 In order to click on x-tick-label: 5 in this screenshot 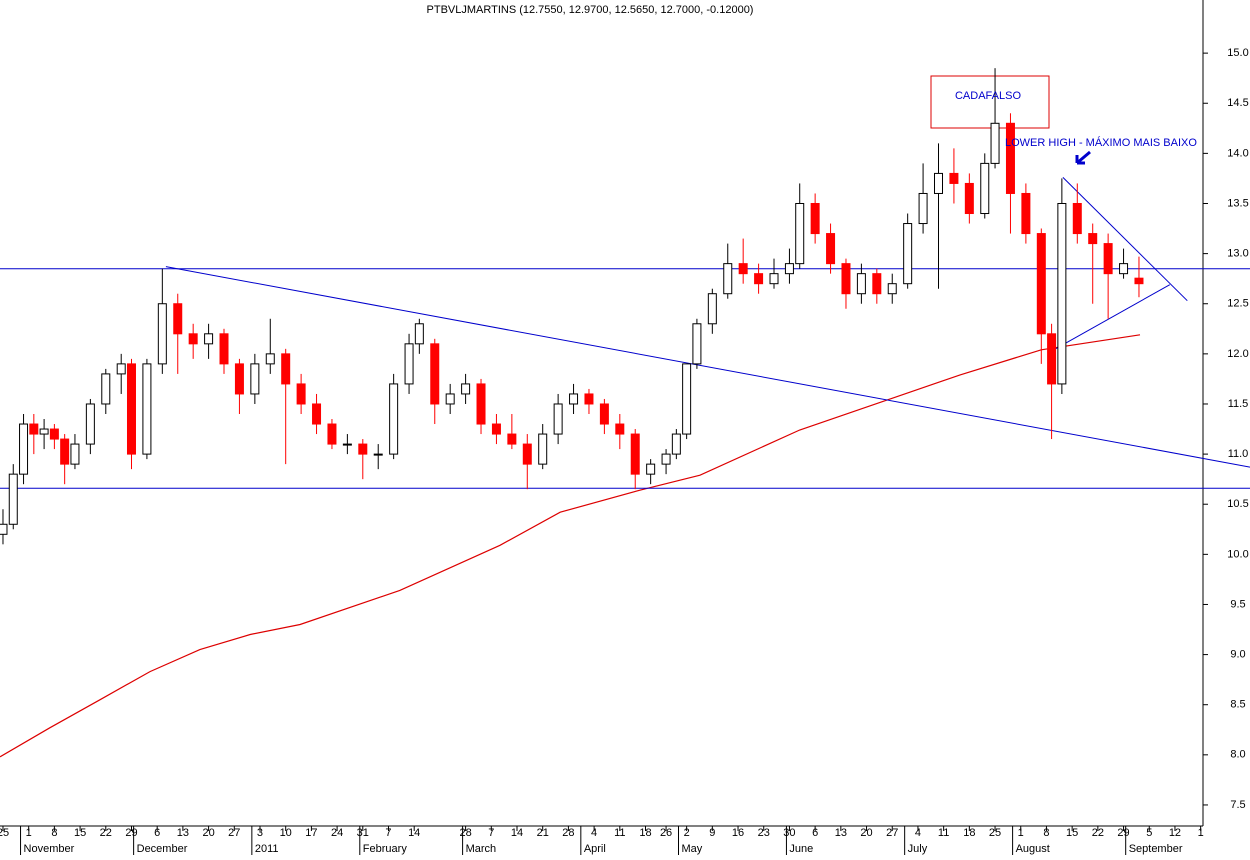, I will do `click(1149, 833)`.